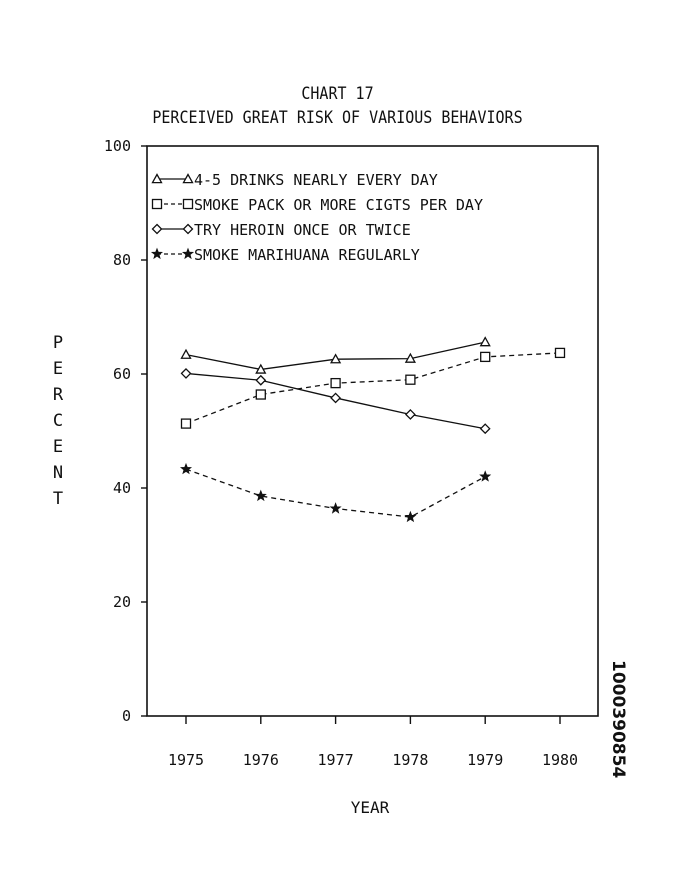  What do you see at coordinates (58, 421) in the screenshot?
I see `y-axis-label-letter: C` at bounding box center [58, 421].